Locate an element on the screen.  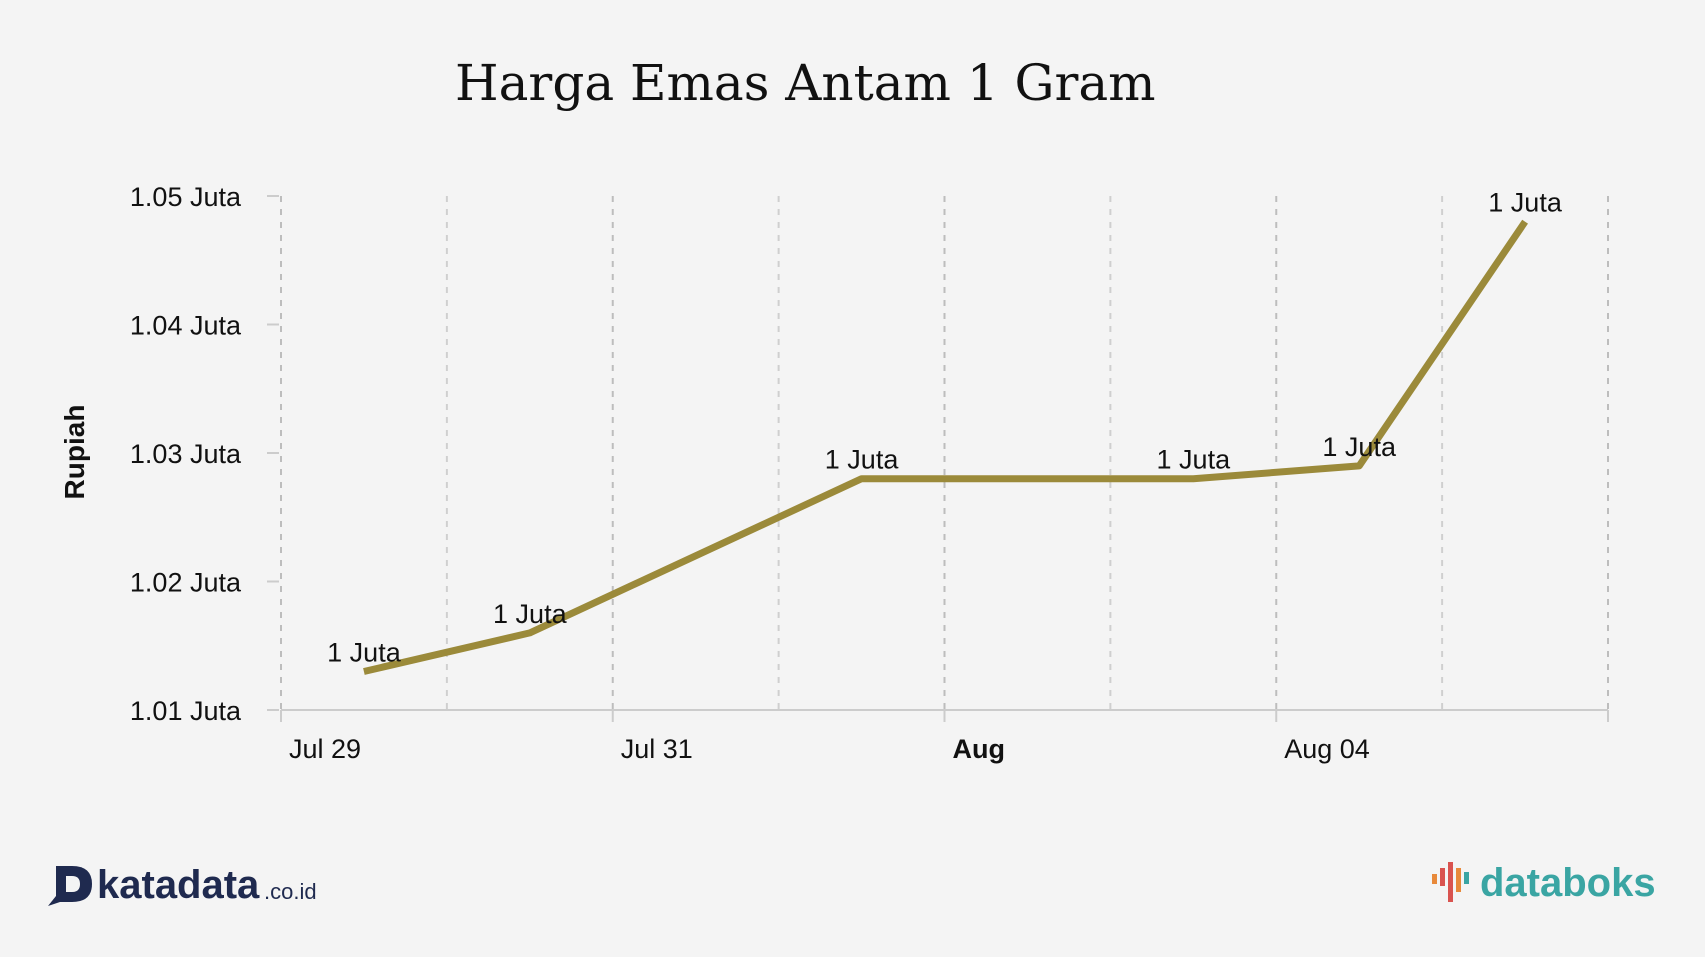
chart-title: Harga Emas Antam 1 Gram is located at coordinates (805, 83).